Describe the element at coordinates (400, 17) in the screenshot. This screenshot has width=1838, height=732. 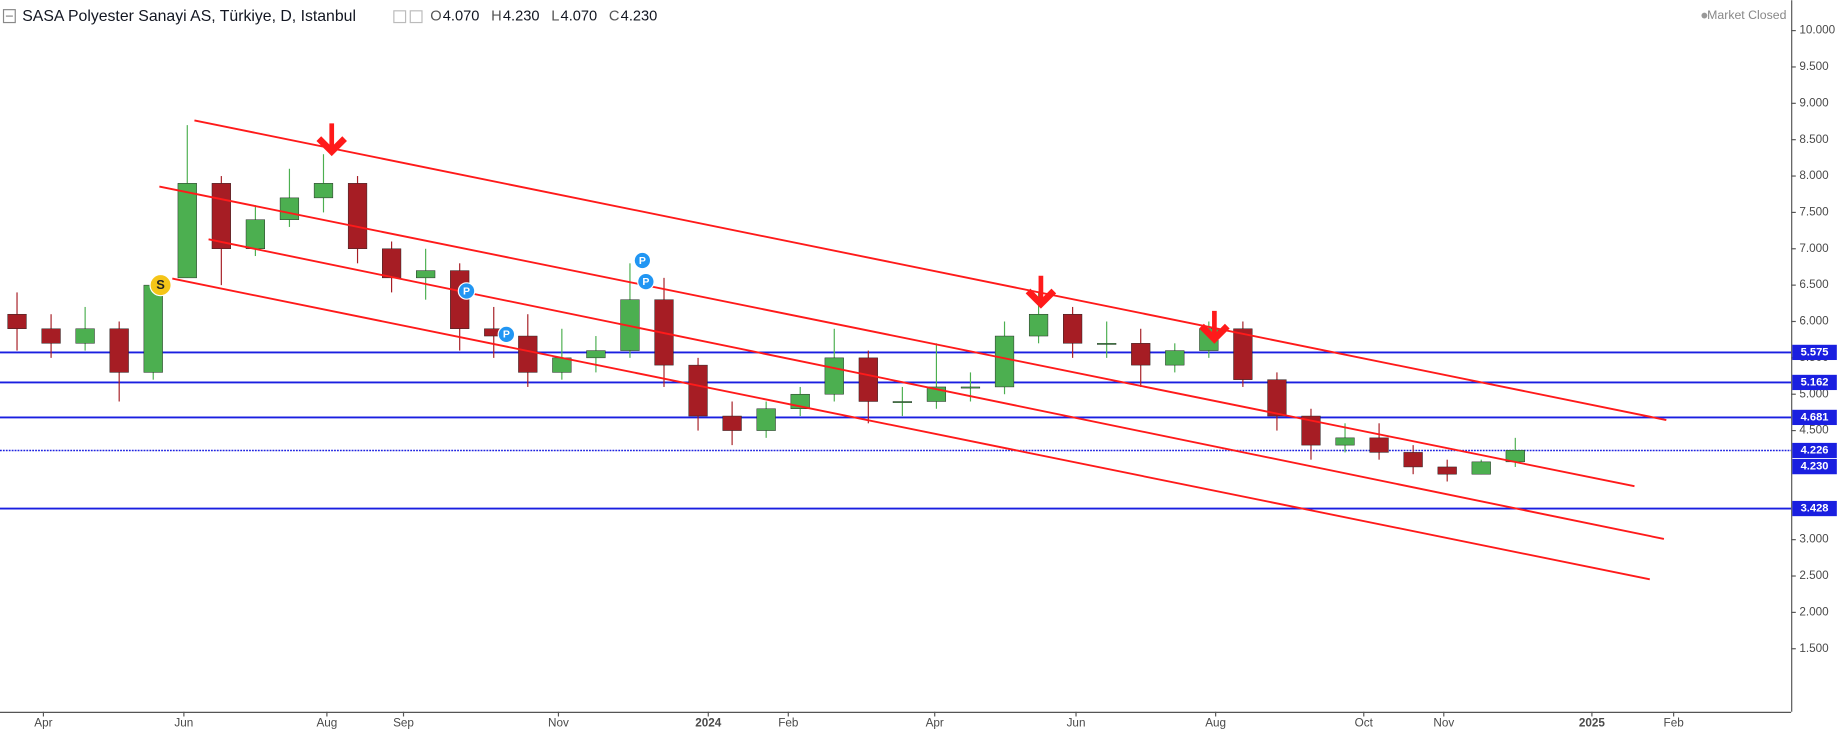
I see `settings-icon` at that location.